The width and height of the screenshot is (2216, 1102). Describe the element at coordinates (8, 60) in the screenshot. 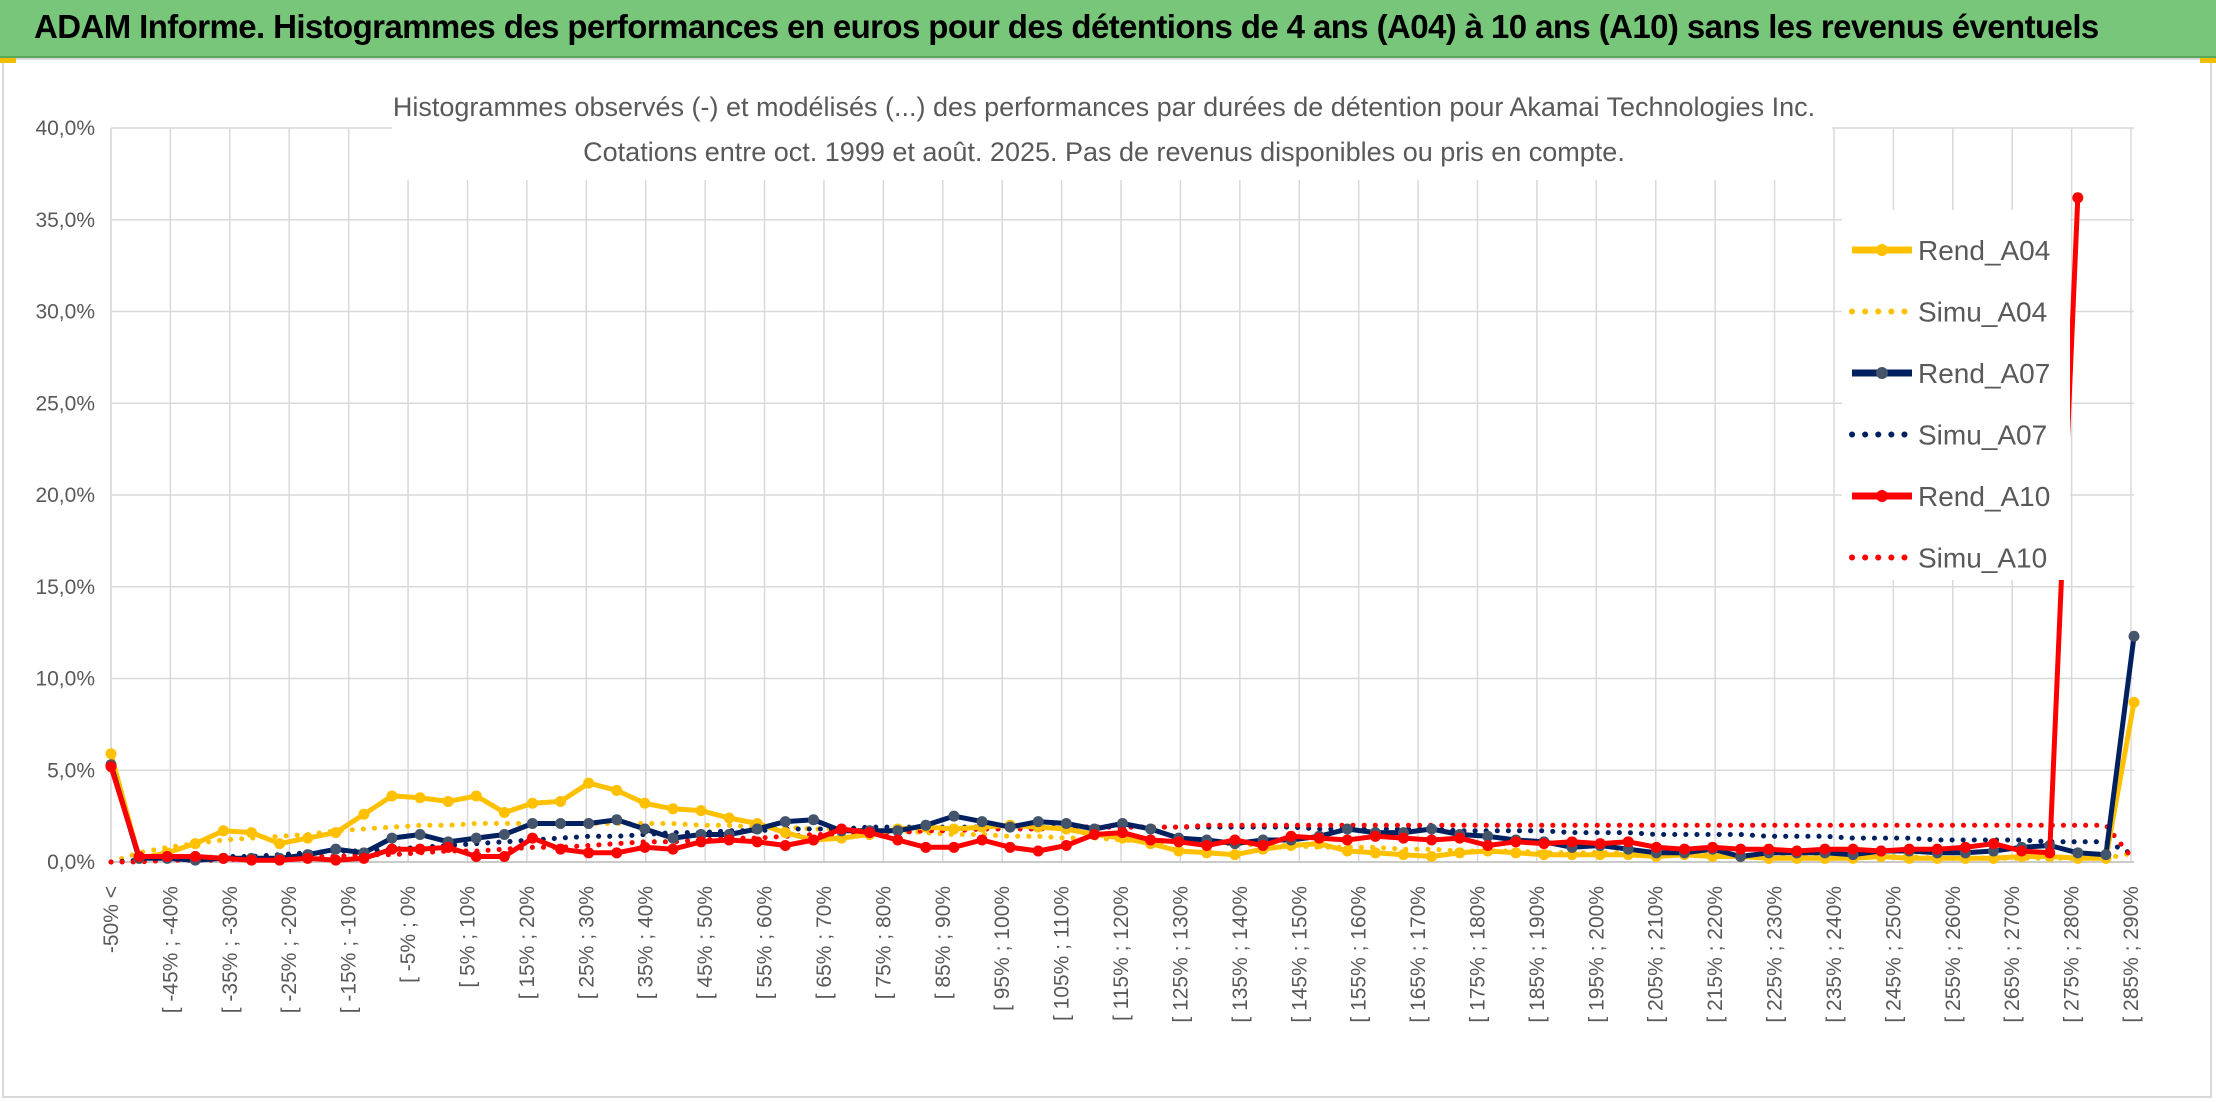

I see `corner-accent-left` at that location.